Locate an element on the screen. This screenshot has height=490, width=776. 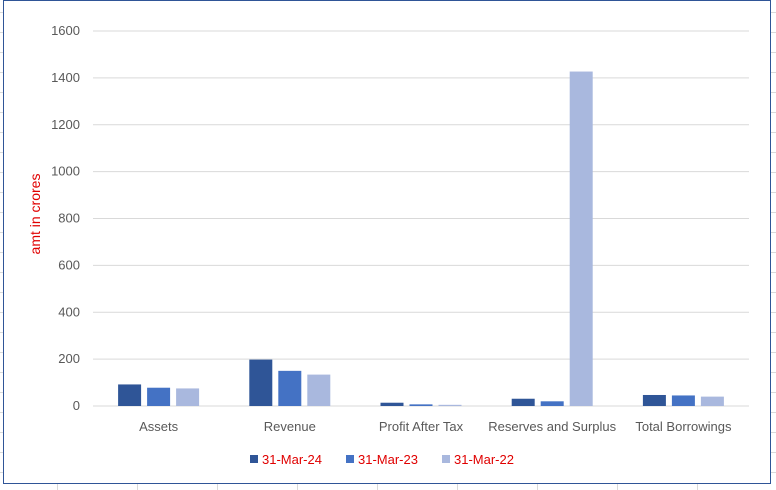
y-tick-label: 400 is located at coordinates (69, 311).